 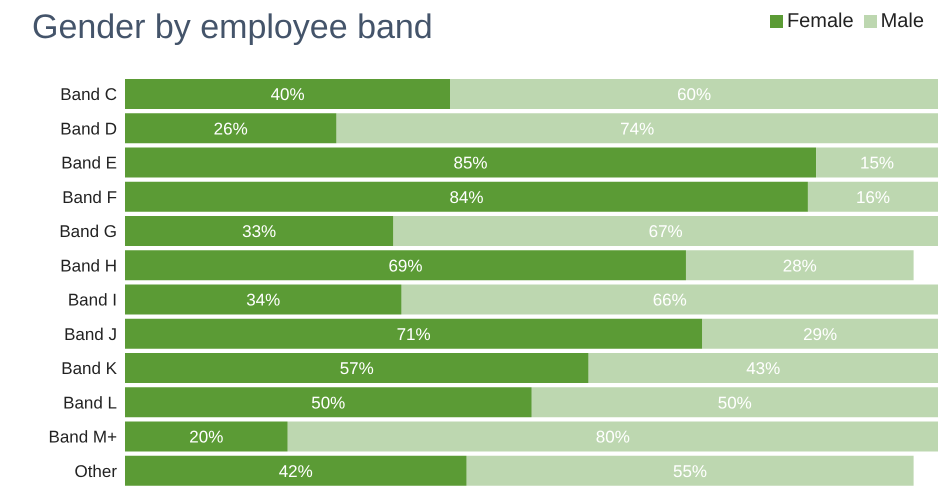 What do you see at coordinates (92, 300) in the screenshot?
I see `y-tick-label: Band I` at bounding box center [92, 300].